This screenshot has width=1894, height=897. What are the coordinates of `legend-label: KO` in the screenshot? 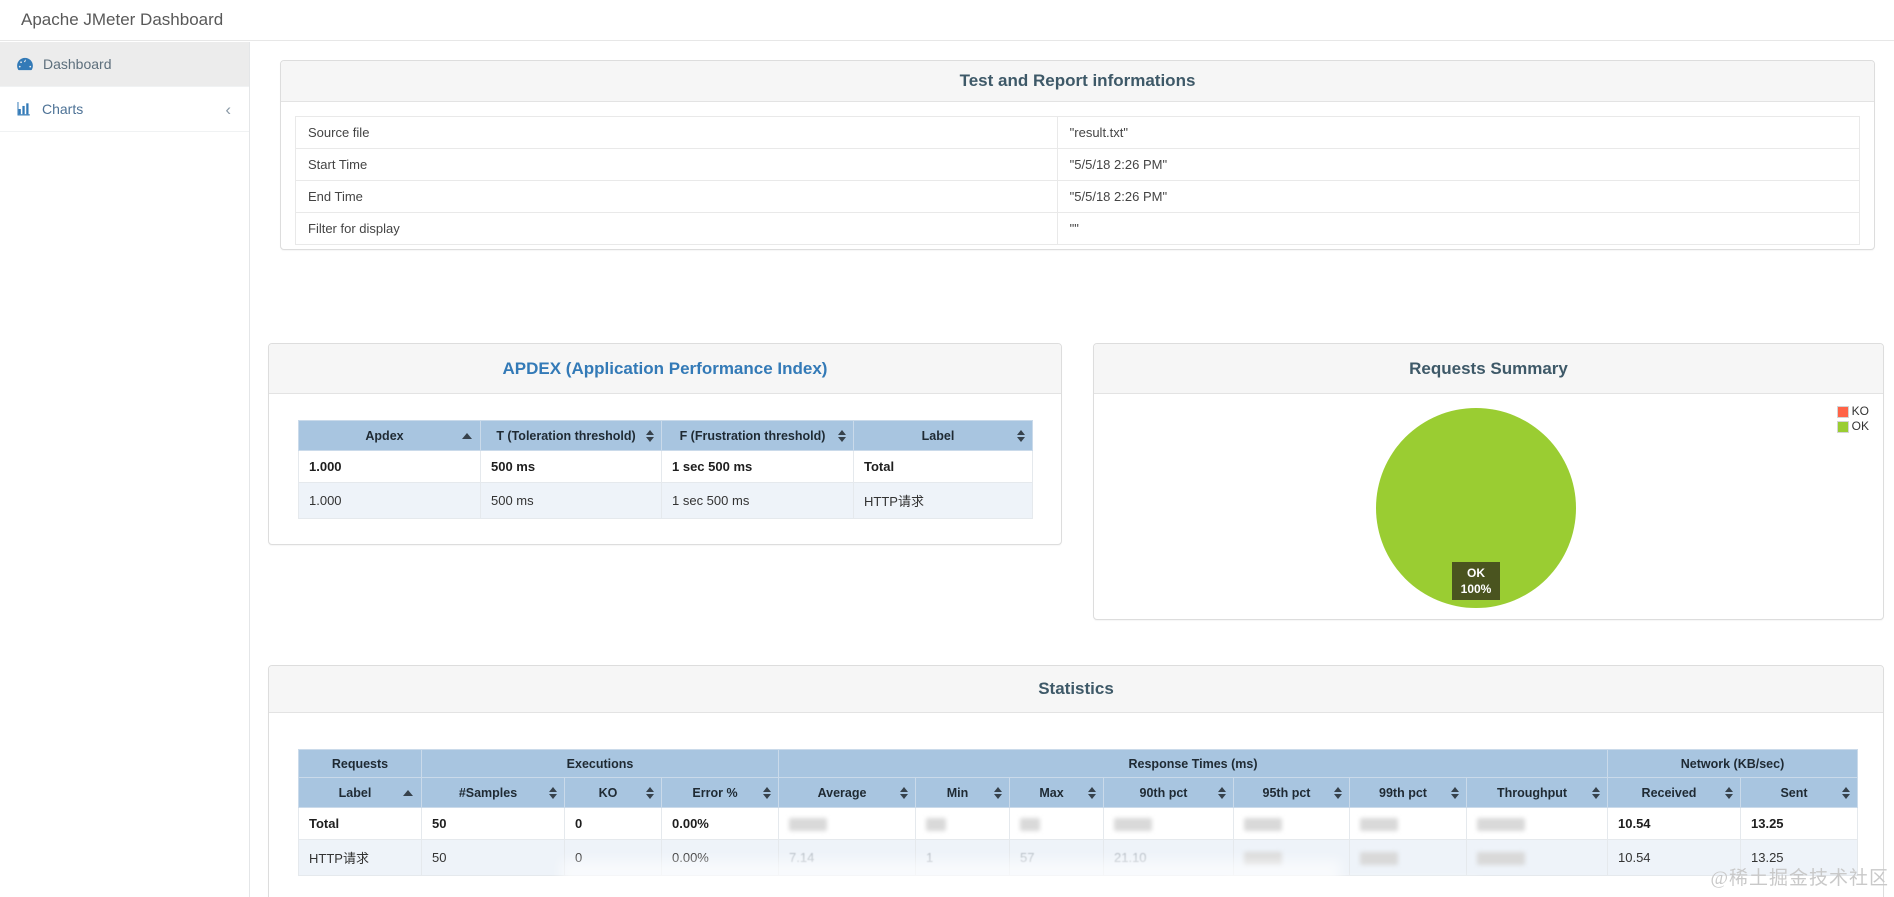 It's located at (1860, 411).